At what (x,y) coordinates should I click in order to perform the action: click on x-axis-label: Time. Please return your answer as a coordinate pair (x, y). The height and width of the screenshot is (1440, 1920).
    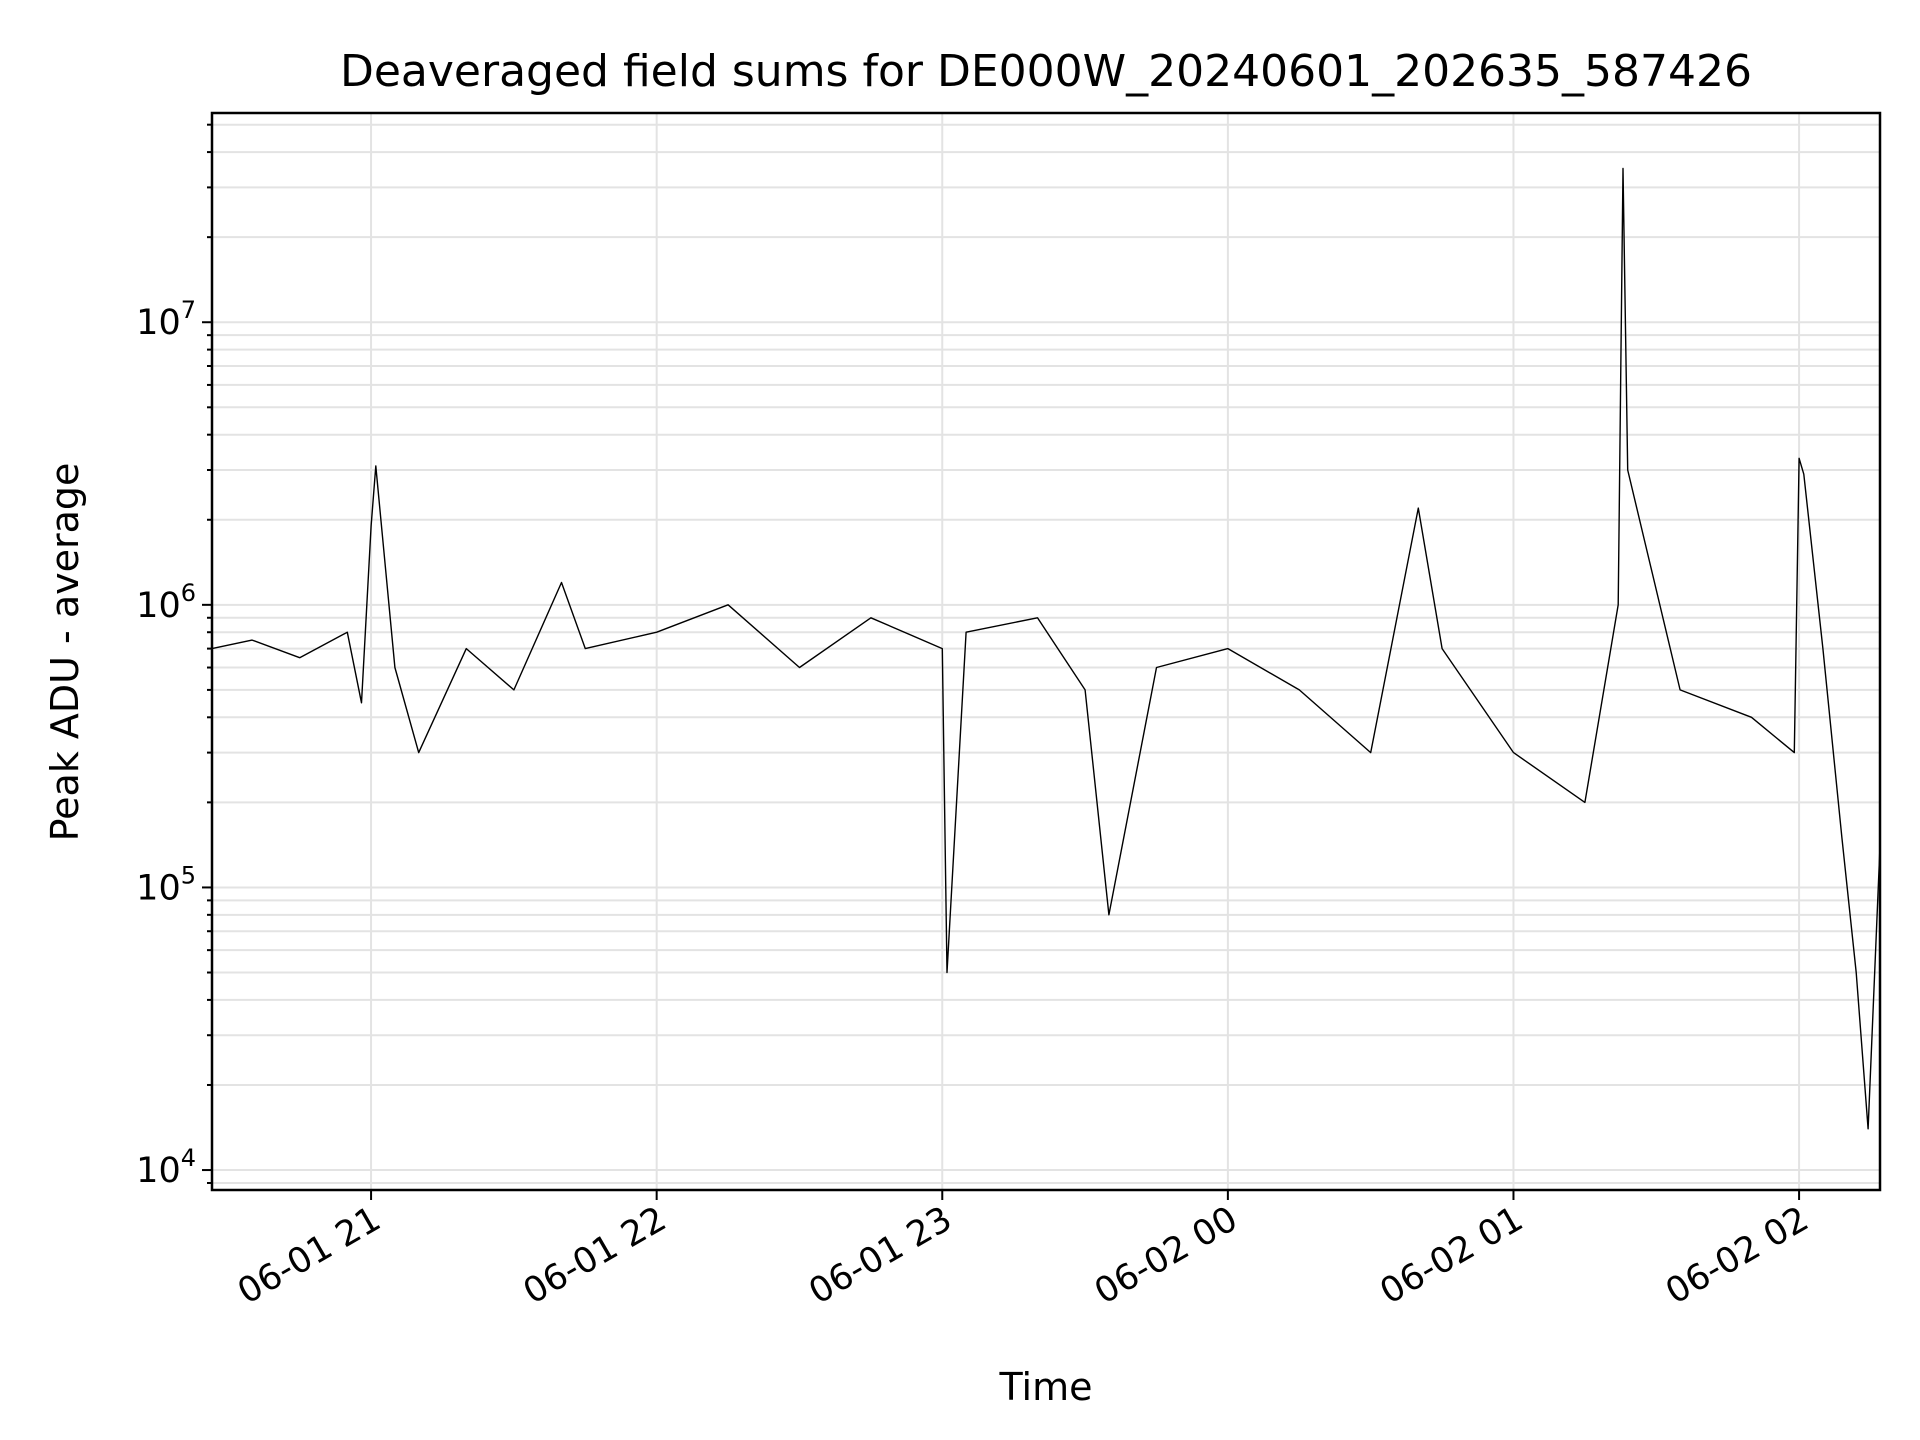
    Looking at the image, I should click on (1046, 1387).